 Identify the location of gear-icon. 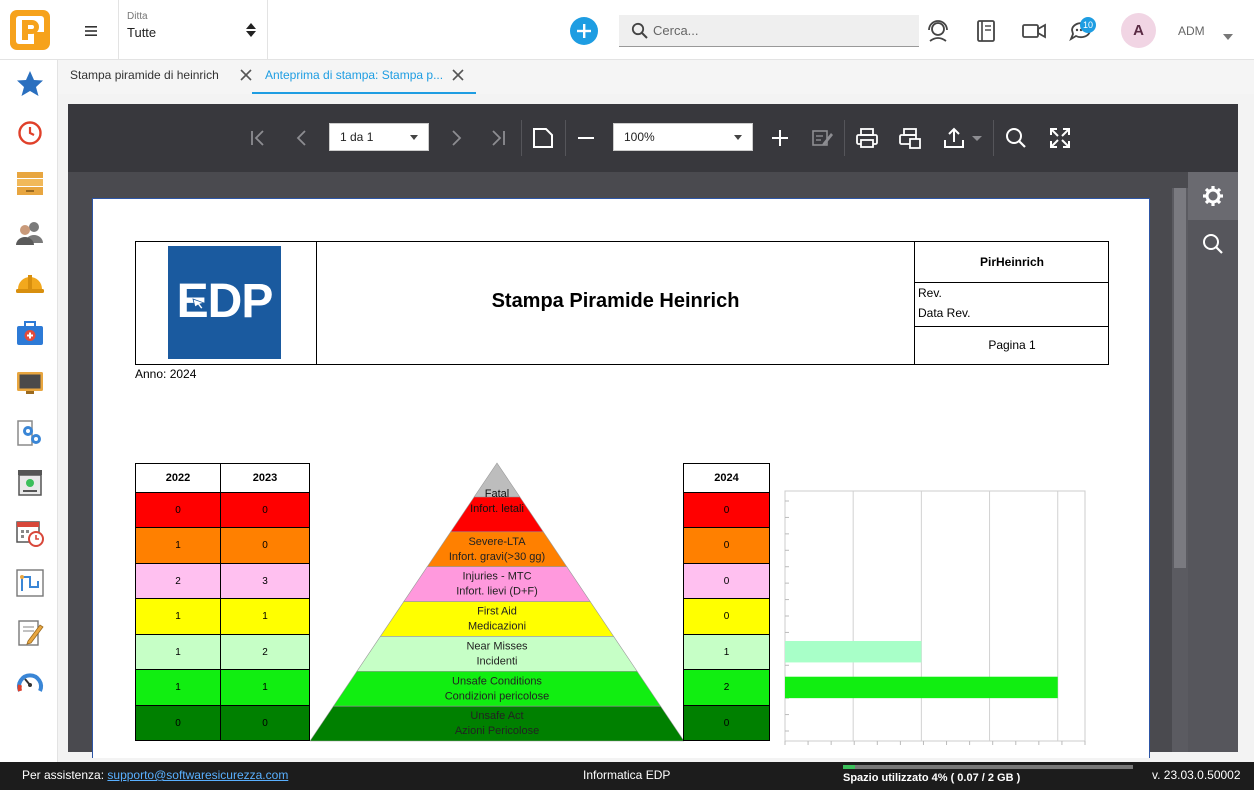
(1213, 196).